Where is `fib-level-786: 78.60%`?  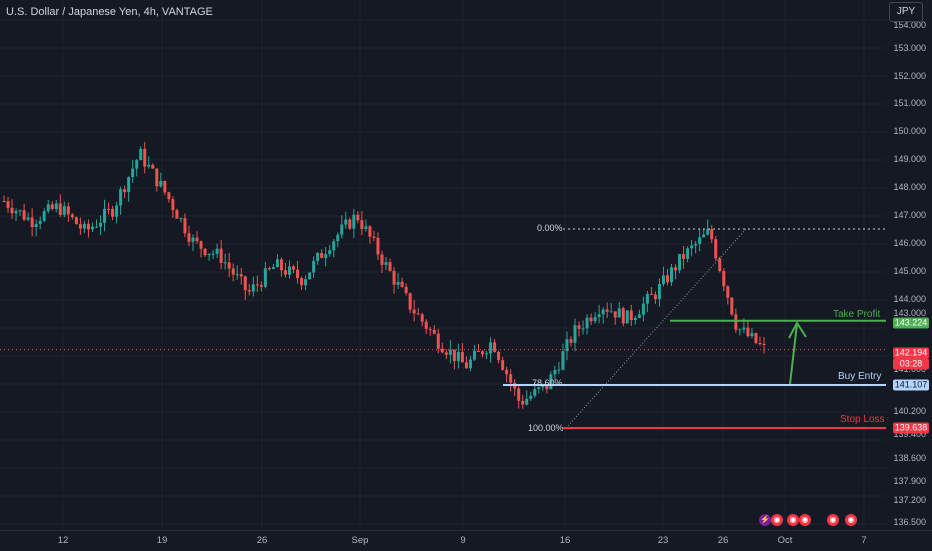
fib-level-786: 78.60% is located at coordinates (547, 383).